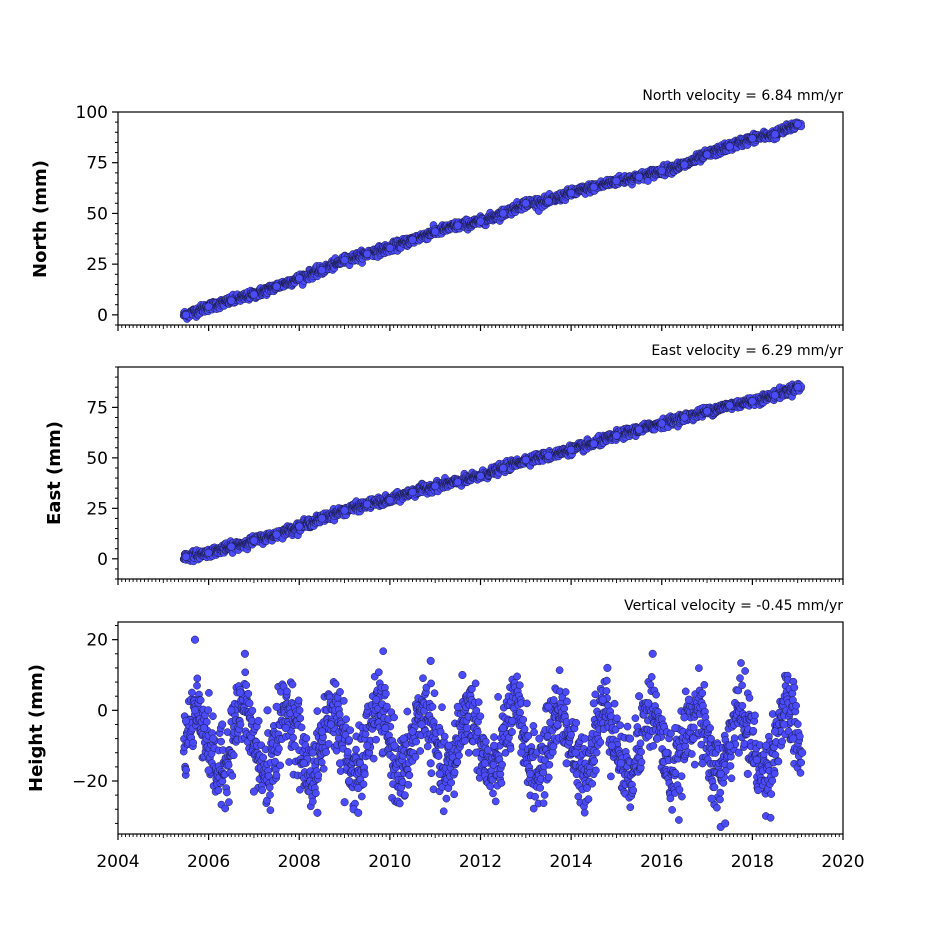  Describe the element at coordinates (742, 96) in the screenshot. I see `north-panel-title: North velocity = 6.84 mm/yr` at that location.